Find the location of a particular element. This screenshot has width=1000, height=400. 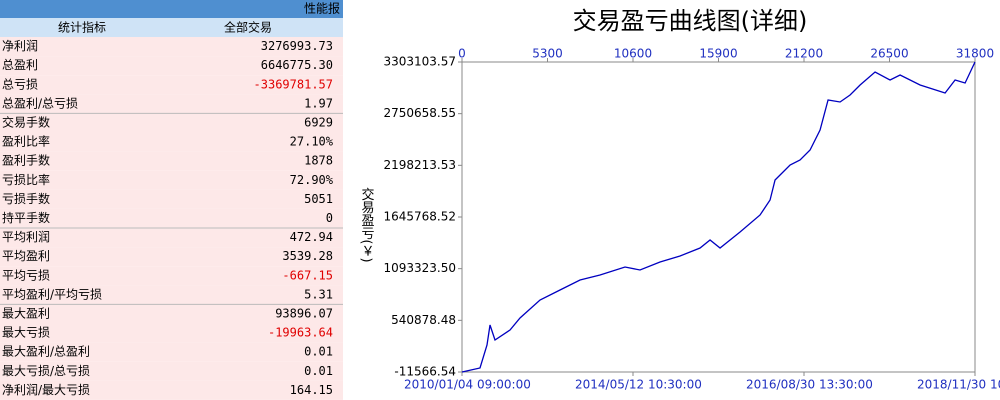

y-tick-label: 540878.48 is located at coordinates (423, 320).